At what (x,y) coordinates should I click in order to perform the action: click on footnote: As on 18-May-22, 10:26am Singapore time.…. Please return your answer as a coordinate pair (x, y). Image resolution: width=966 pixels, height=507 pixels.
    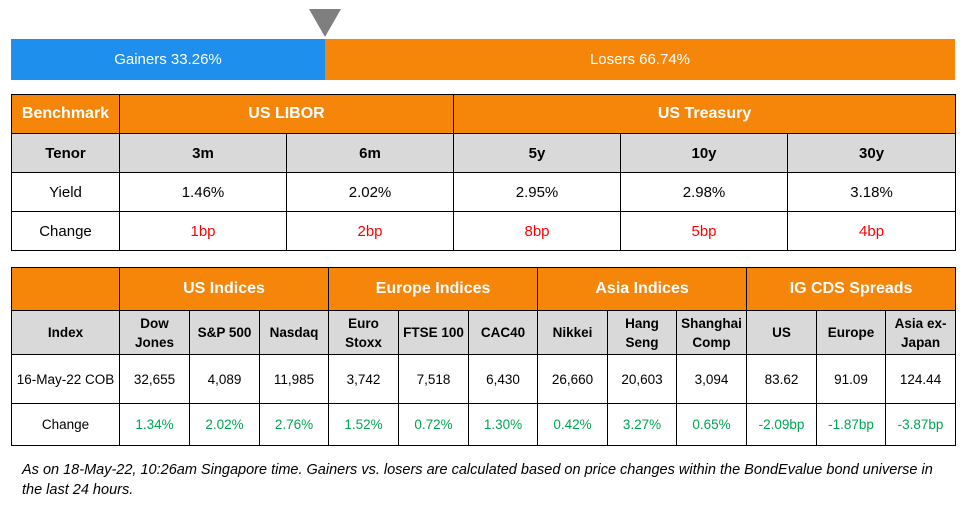
    Looking at the image, I should click on (477, 480).